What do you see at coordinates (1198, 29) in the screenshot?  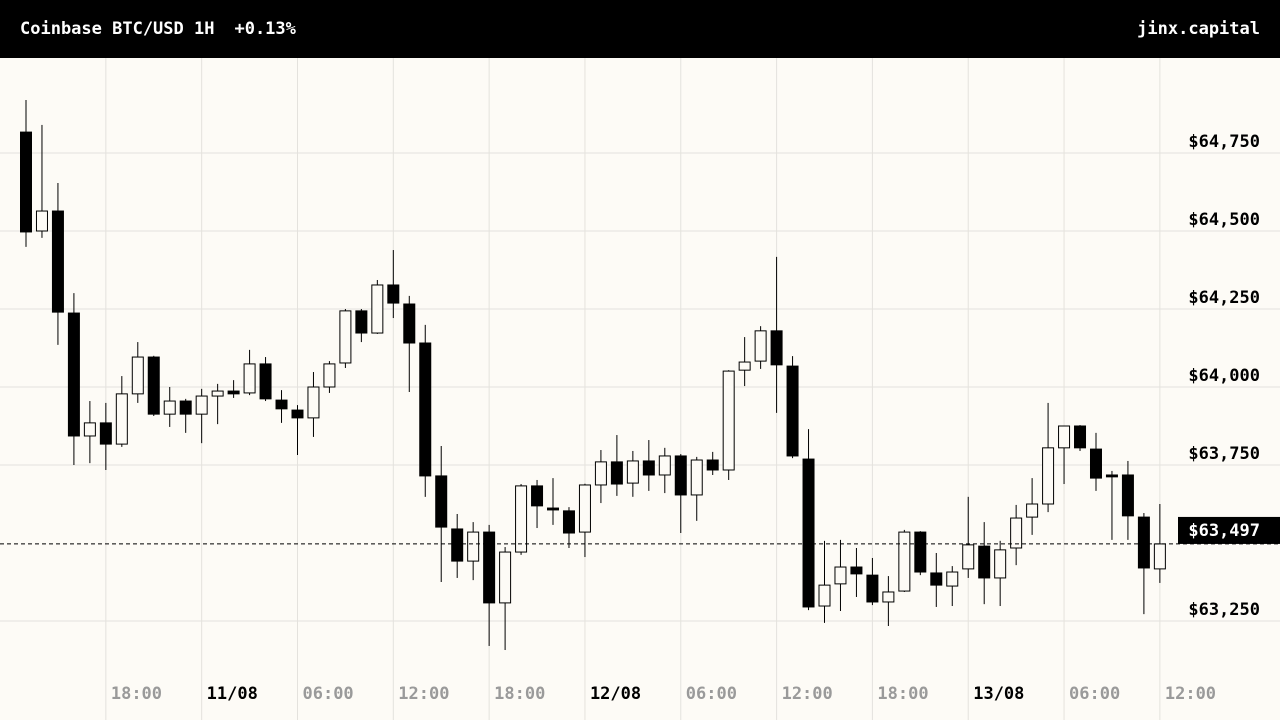 I see `brand: jinx.capital` at bounding box center [1198, 29].